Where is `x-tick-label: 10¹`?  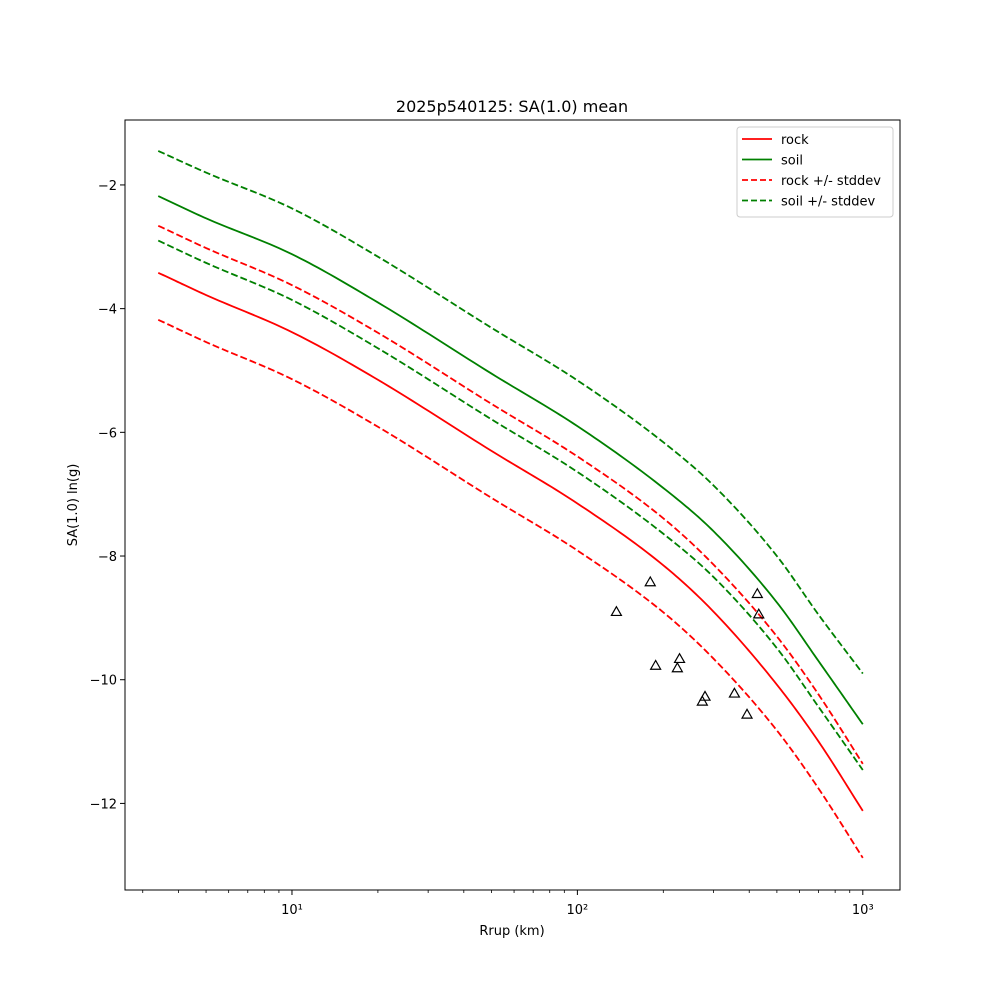 x-tick-label: 10¹ is located at coordinates (292, 910).